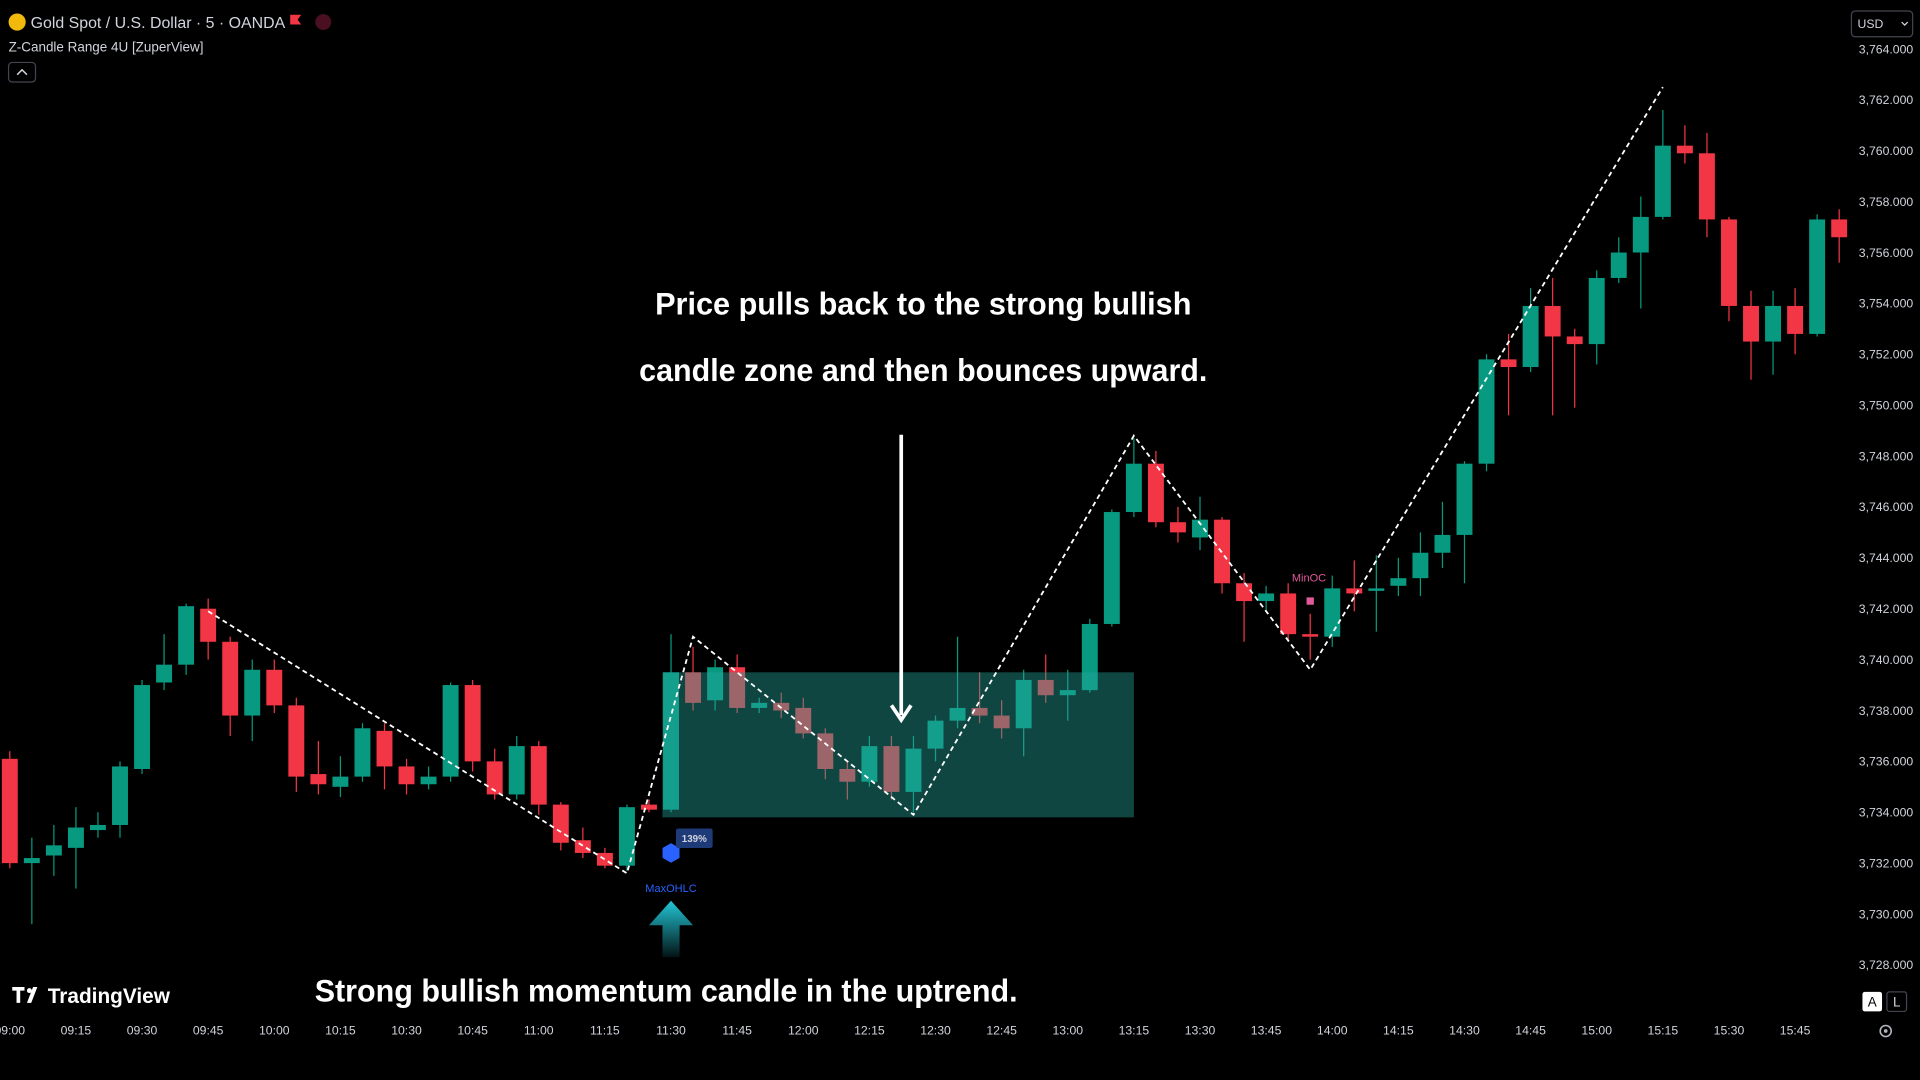 This screenshot has width=1920, height=1080. What do you see at coordinates (1309, 578) in the screenshot?
I see `min-label: MinOC` at bounding box center [1309, 578].